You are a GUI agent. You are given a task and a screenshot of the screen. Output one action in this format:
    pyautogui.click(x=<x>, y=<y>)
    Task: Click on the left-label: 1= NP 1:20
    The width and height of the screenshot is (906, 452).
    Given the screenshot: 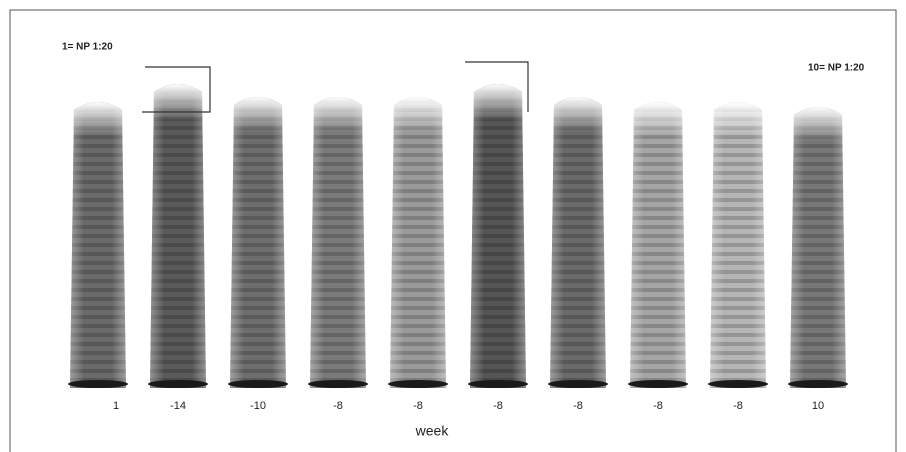 What is the action you would take?
    pyautogui.click(x=87, y=47)
    